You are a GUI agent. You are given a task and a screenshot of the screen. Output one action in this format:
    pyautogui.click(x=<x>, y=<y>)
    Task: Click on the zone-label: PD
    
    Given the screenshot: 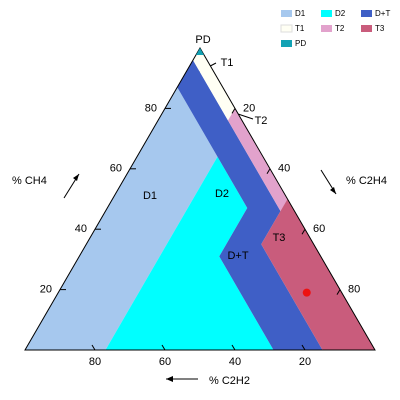 What is the action you would take?
    pyautogui.click(x=202, y=40)
    